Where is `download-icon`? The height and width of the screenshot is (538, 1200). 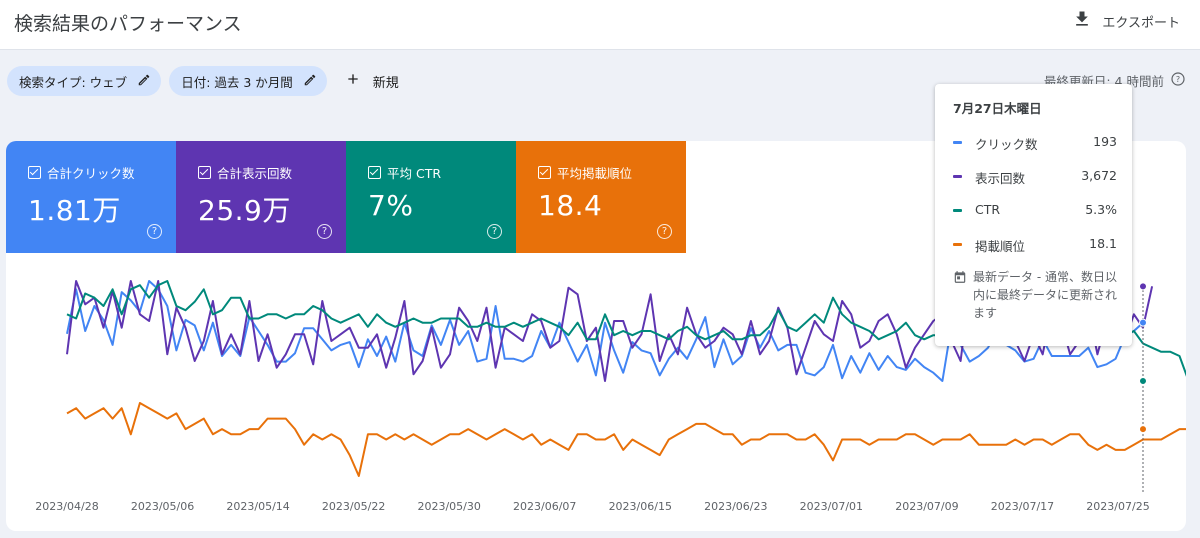 download-icon is located at coordinates (1082, 21).